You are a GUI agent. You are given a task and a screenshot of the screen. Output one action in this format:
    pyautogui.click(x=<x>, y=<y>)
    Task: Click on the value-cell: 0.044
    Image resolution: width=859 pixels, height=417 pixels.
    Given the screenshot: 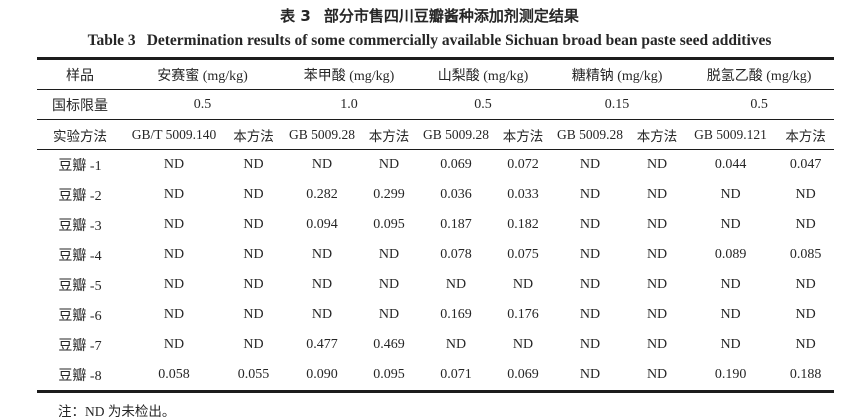 What is the action you would take?
    pyautogui.click(x=730, y=164)
    